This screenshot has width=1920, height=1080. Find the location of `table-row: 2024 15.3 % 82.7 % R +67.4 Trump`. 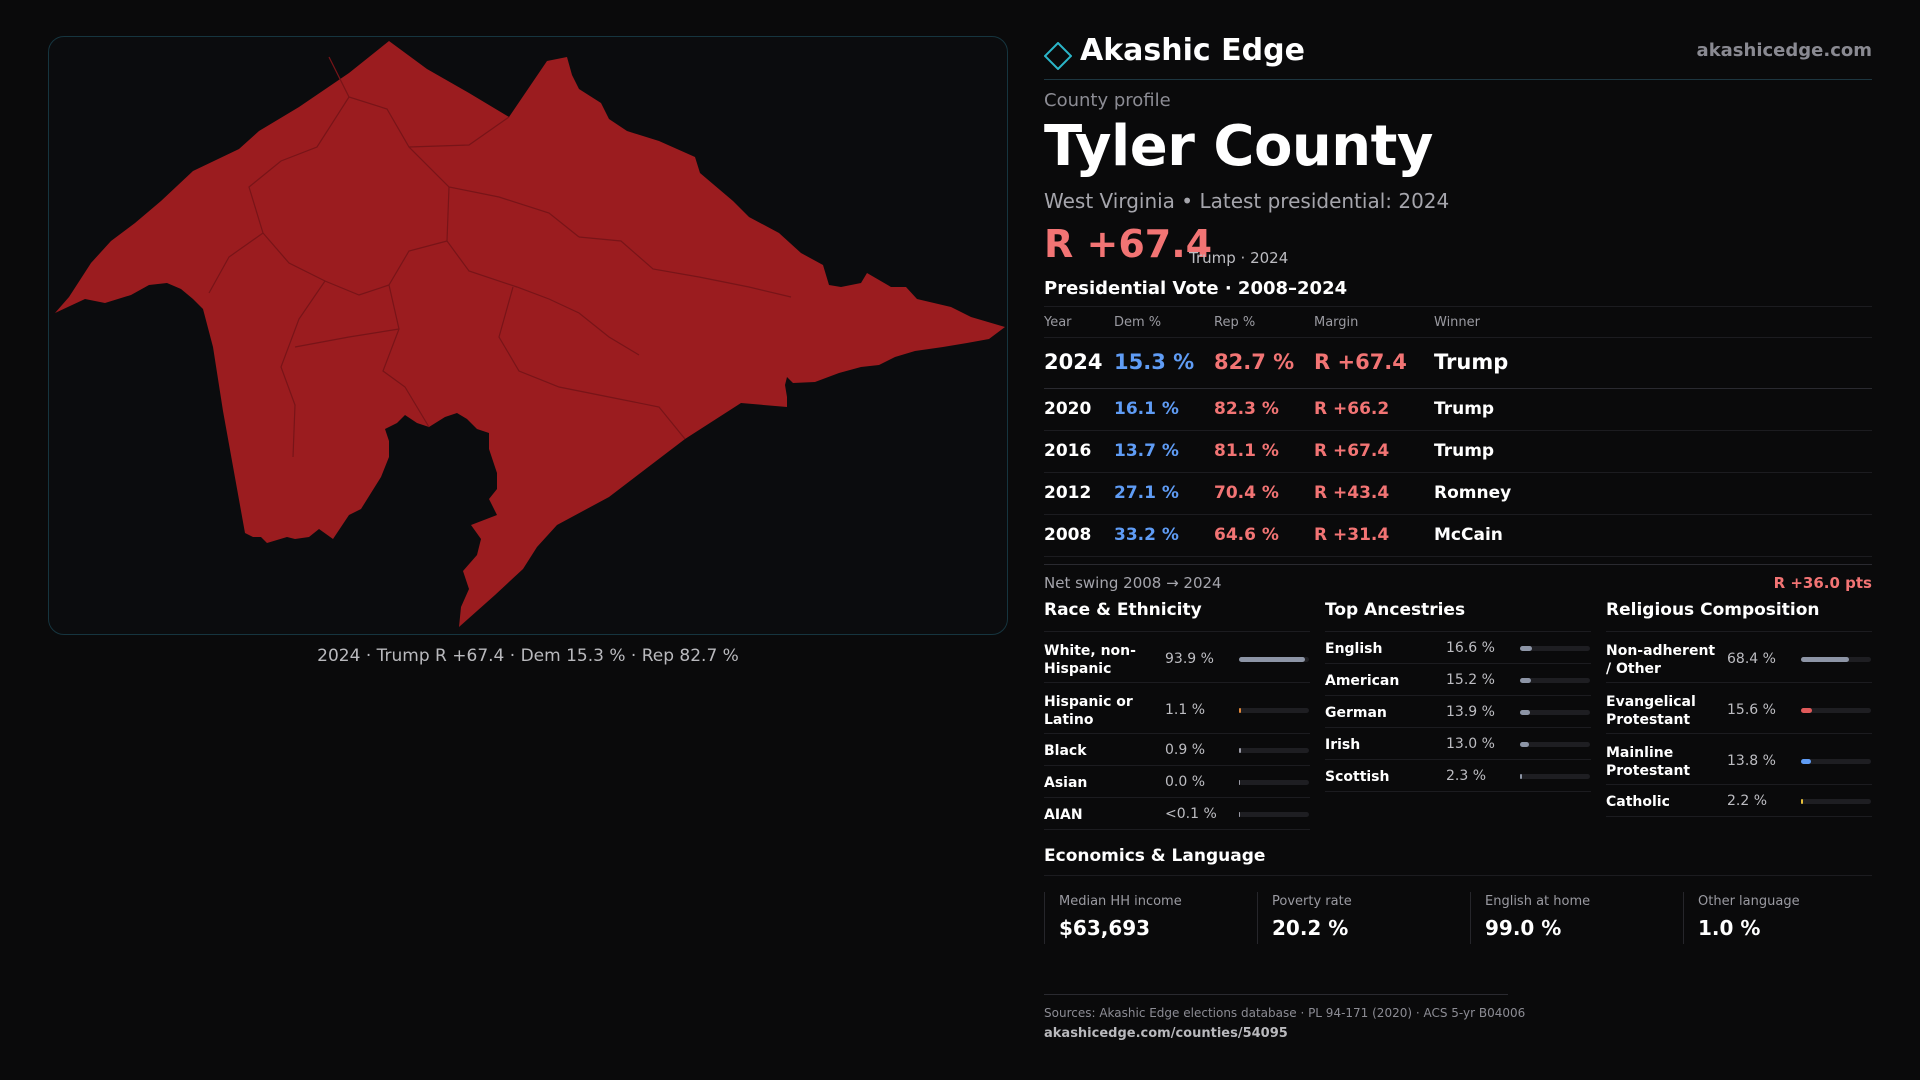

table-row: 2024 15.3 % 82.7 % R +67.4 Trump is located at coordinates (1458, 363).